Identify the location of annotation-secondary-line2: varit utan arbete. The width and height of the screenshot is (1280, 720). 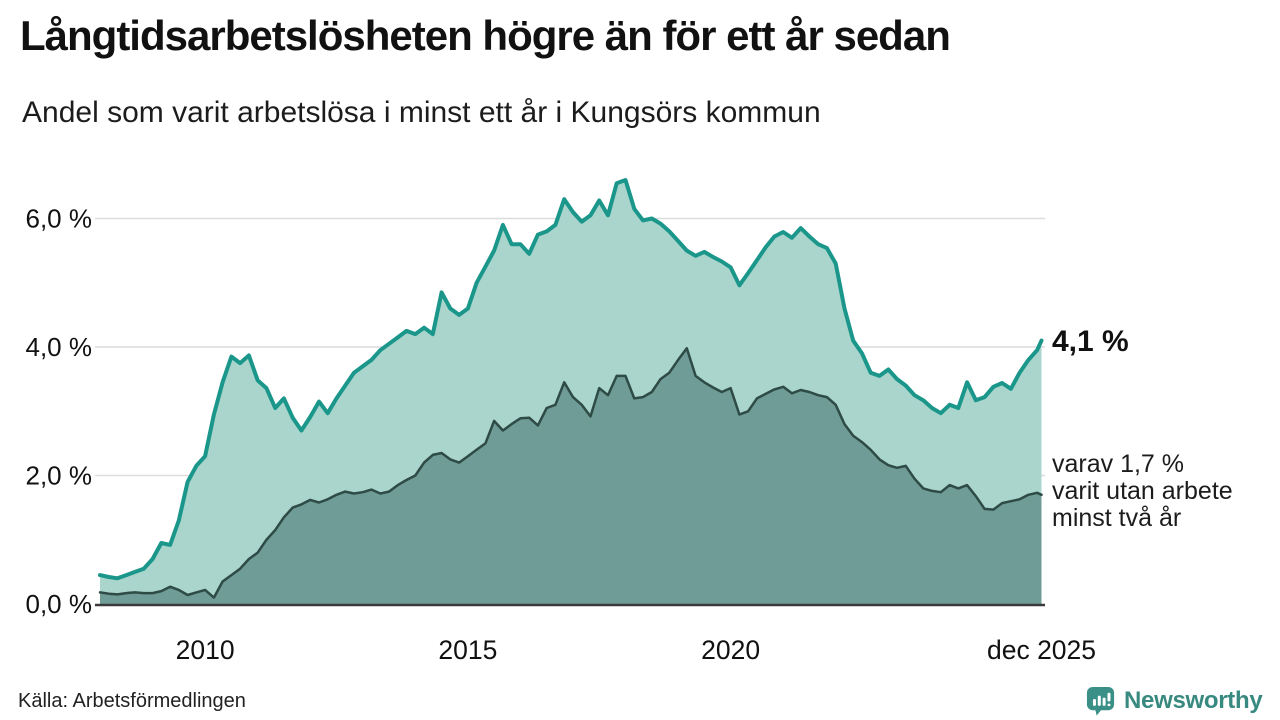
(1142, 491).